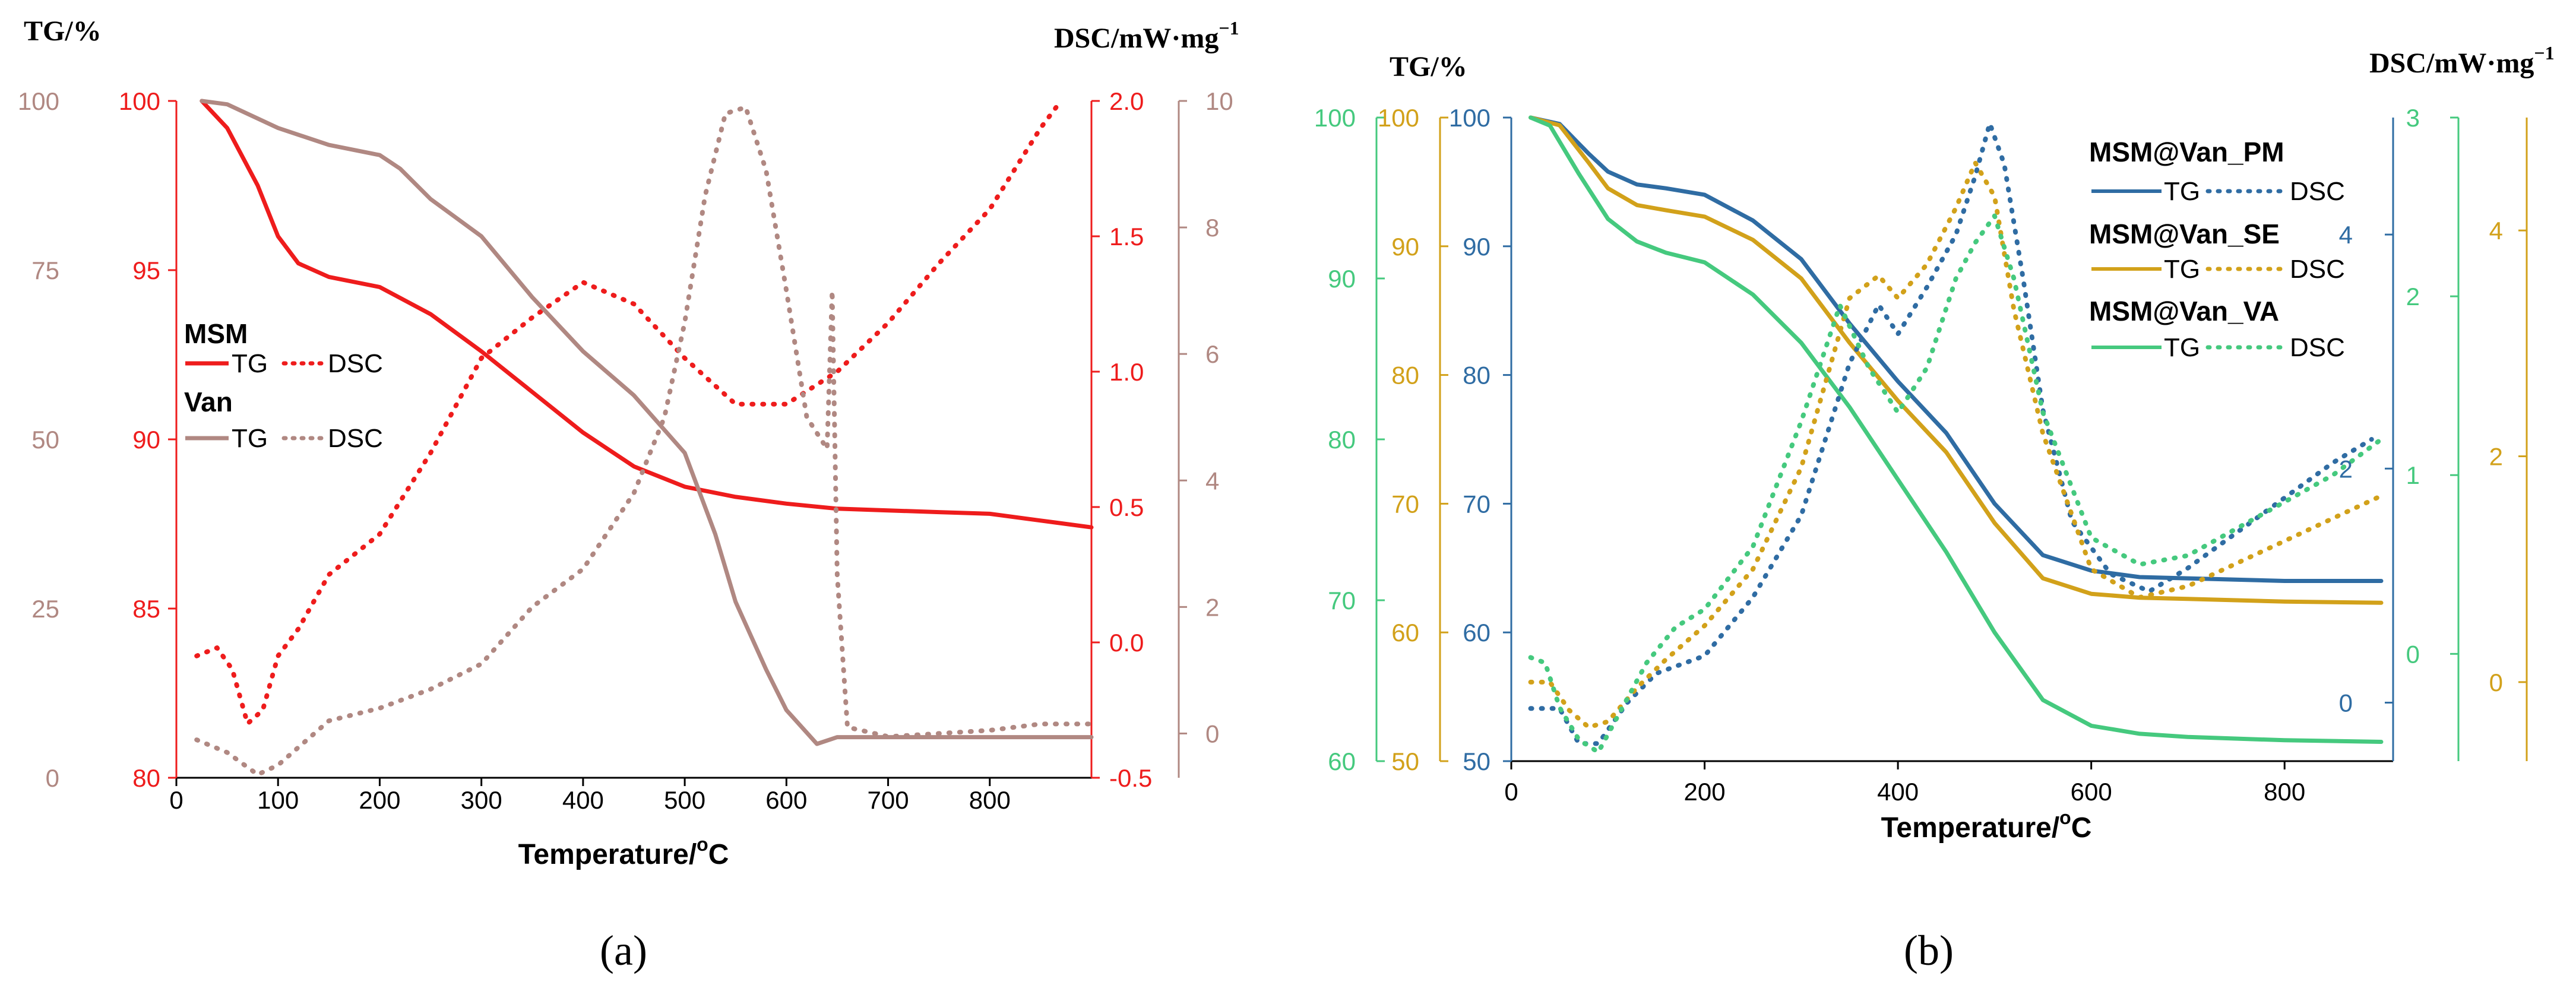  What do you see at coordinates (2184, 311) in the screenshot?
I see `legend-group-va: MSM@Van_VA` at bounding box center [2184, 311].